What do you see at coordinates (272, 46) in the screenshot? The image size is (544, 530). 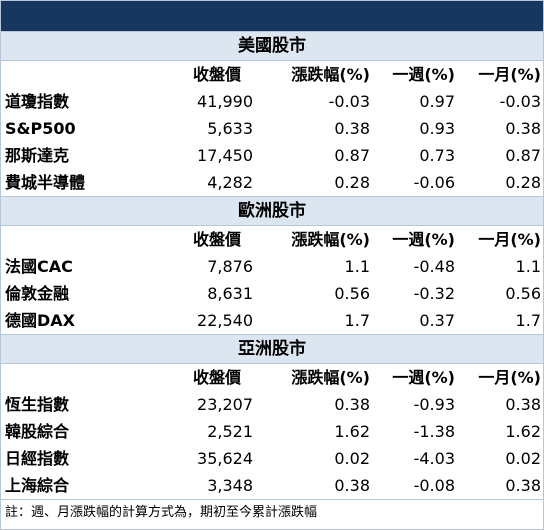 I see `section-title: 美國股市` at bounding box center [272, 46].